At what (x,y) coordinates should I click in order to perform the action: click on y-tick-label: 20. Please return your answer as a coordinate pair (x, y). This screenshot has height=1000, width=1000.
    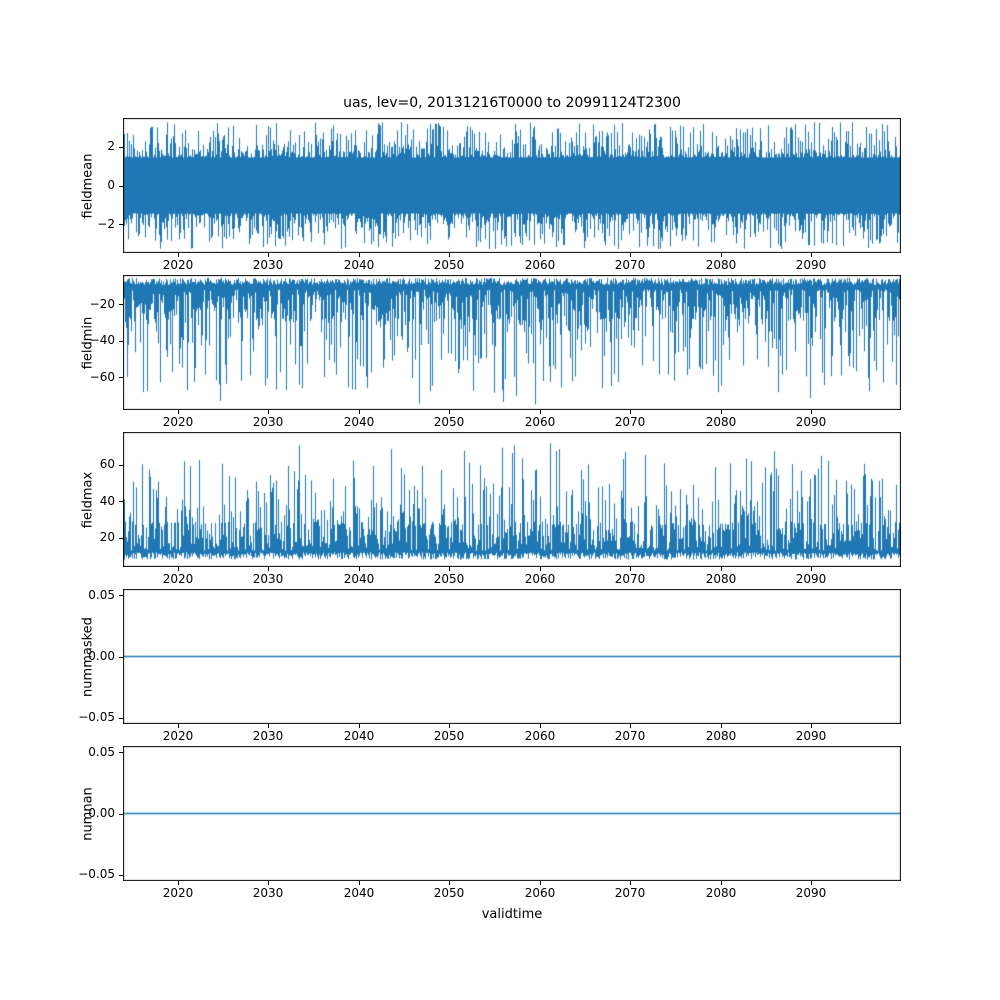
    Looking at the image, I should click on (107, 537).